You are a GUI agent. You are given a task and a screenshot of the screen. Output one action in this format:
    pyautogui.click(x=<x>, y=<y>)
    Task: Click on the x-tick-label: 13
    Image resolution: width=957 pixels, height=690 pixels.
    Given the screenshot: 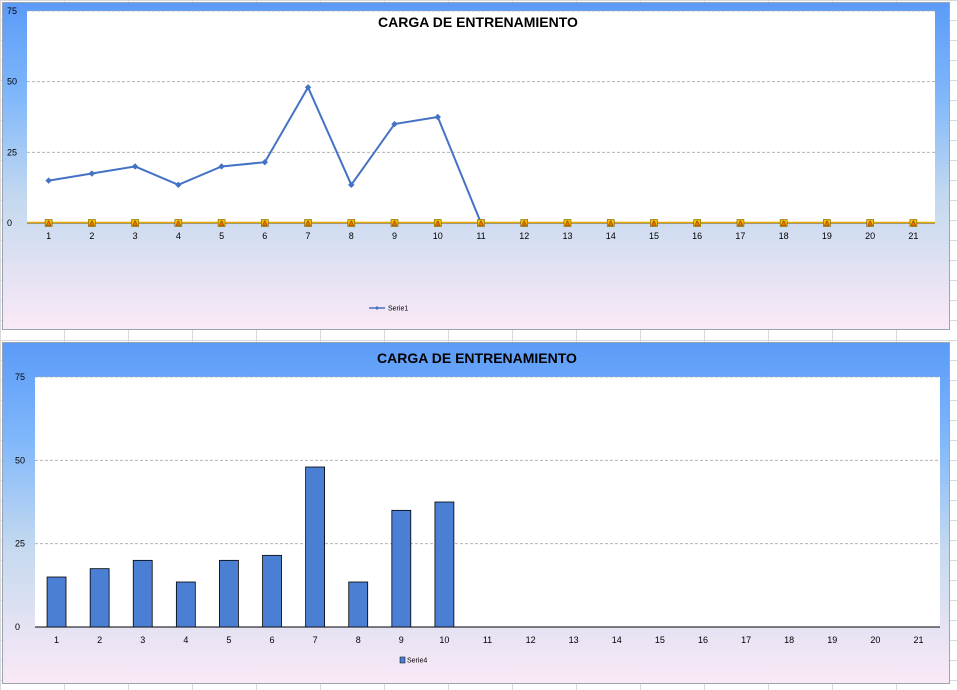 What is the action you would take?
    pyautogui.click(x=567, y=236)
    